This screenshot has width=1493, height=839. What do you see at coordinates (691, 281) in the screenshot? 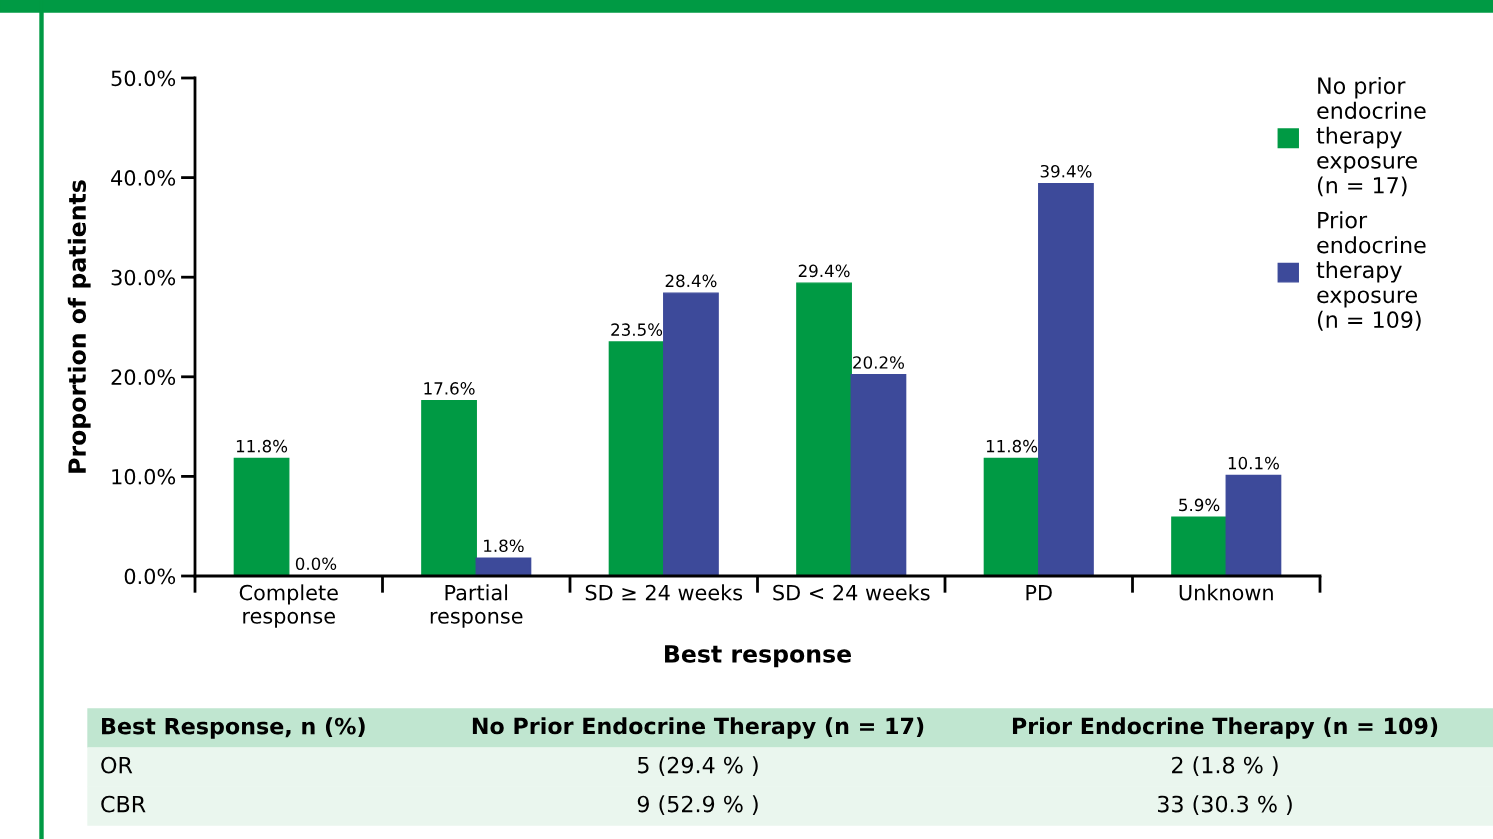
I see `data-label: 28.4%` at bounding box center [691, 281].